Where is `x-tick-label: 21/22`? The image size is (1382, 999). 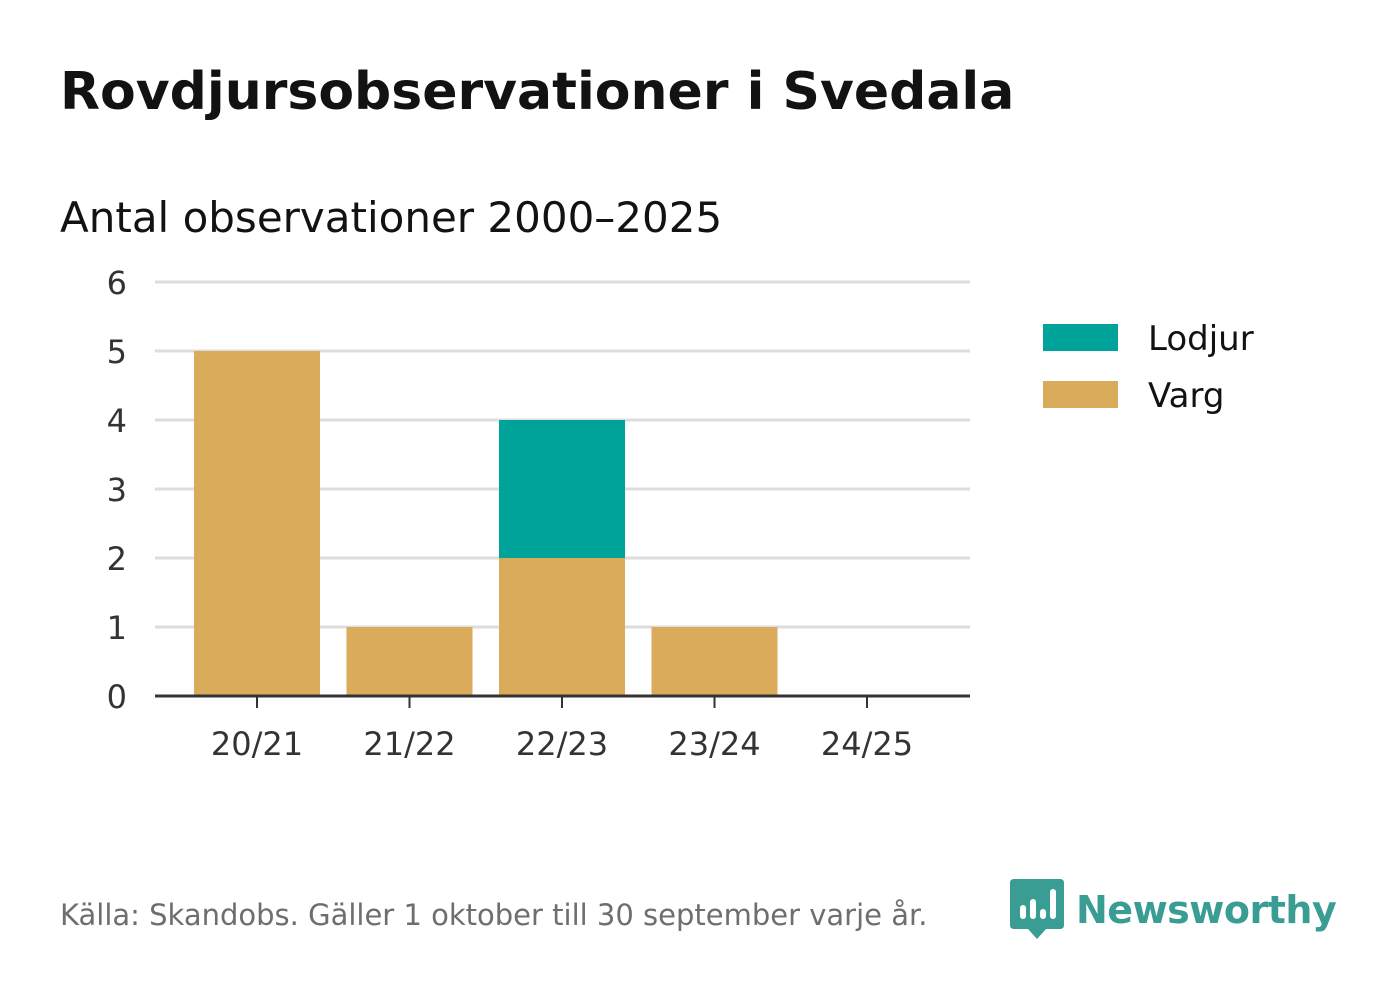 x-tick-label: 21/22 is located at coordinates (409, 744).